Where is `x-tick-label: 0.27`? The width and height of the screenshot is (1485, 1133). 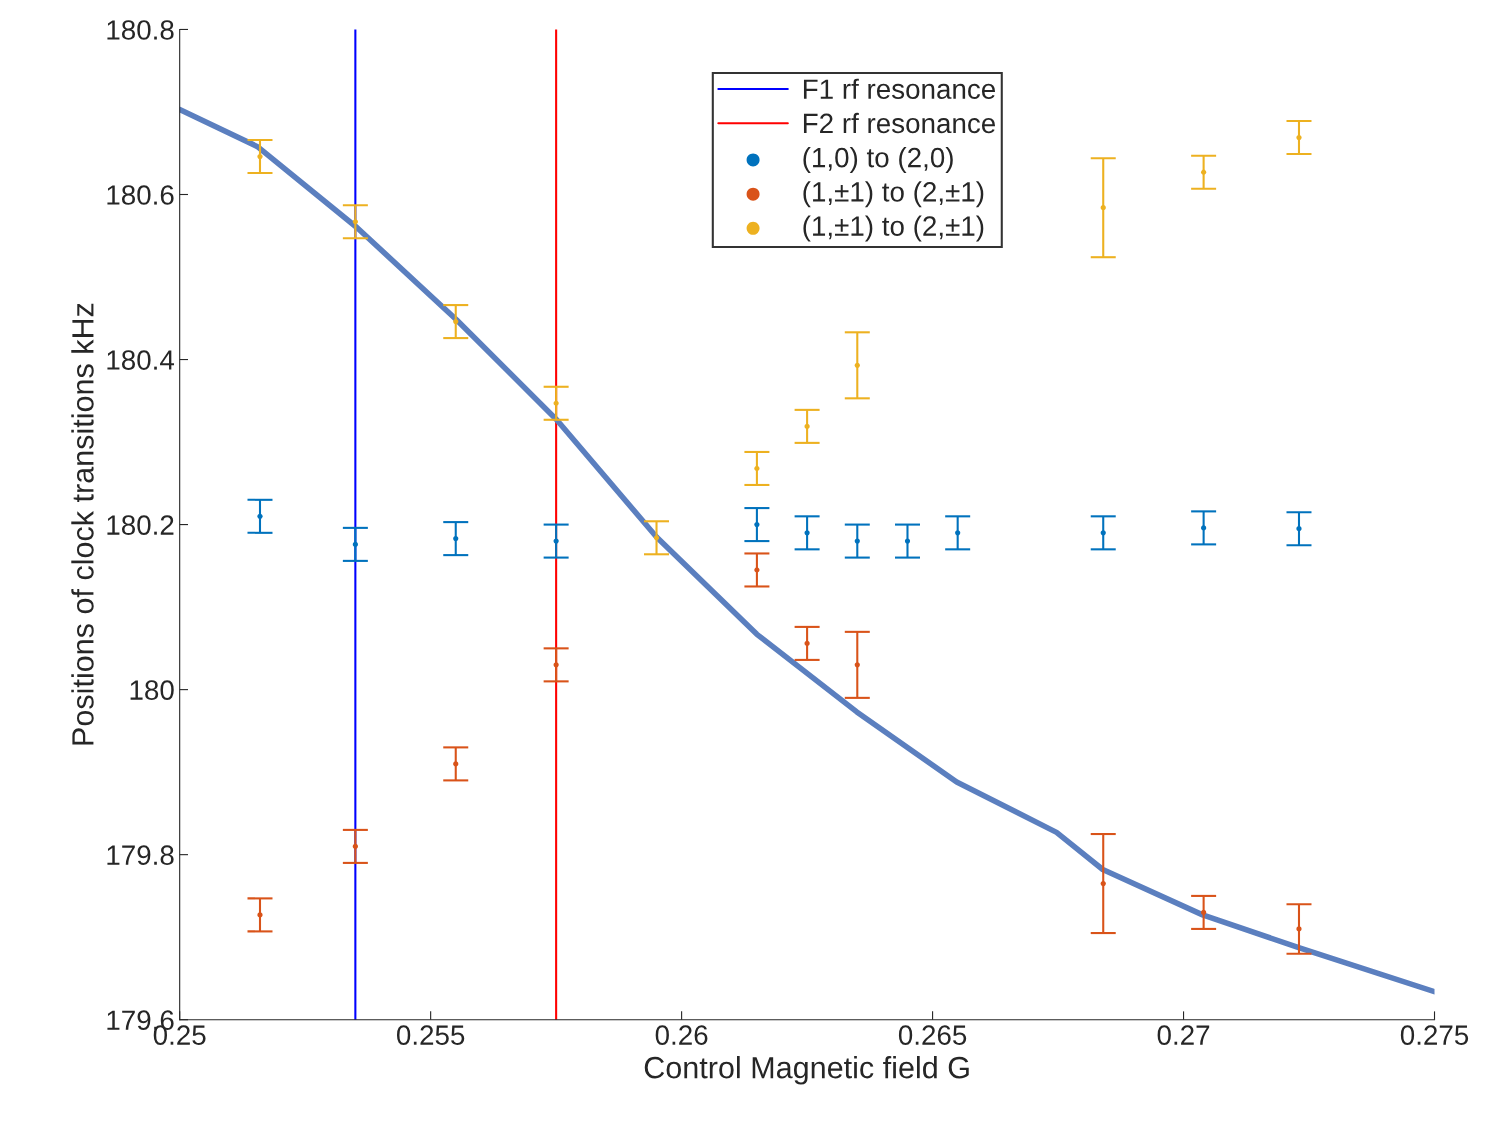 x-tick-label: 0.27 is located at coordinates (1183, 1035).